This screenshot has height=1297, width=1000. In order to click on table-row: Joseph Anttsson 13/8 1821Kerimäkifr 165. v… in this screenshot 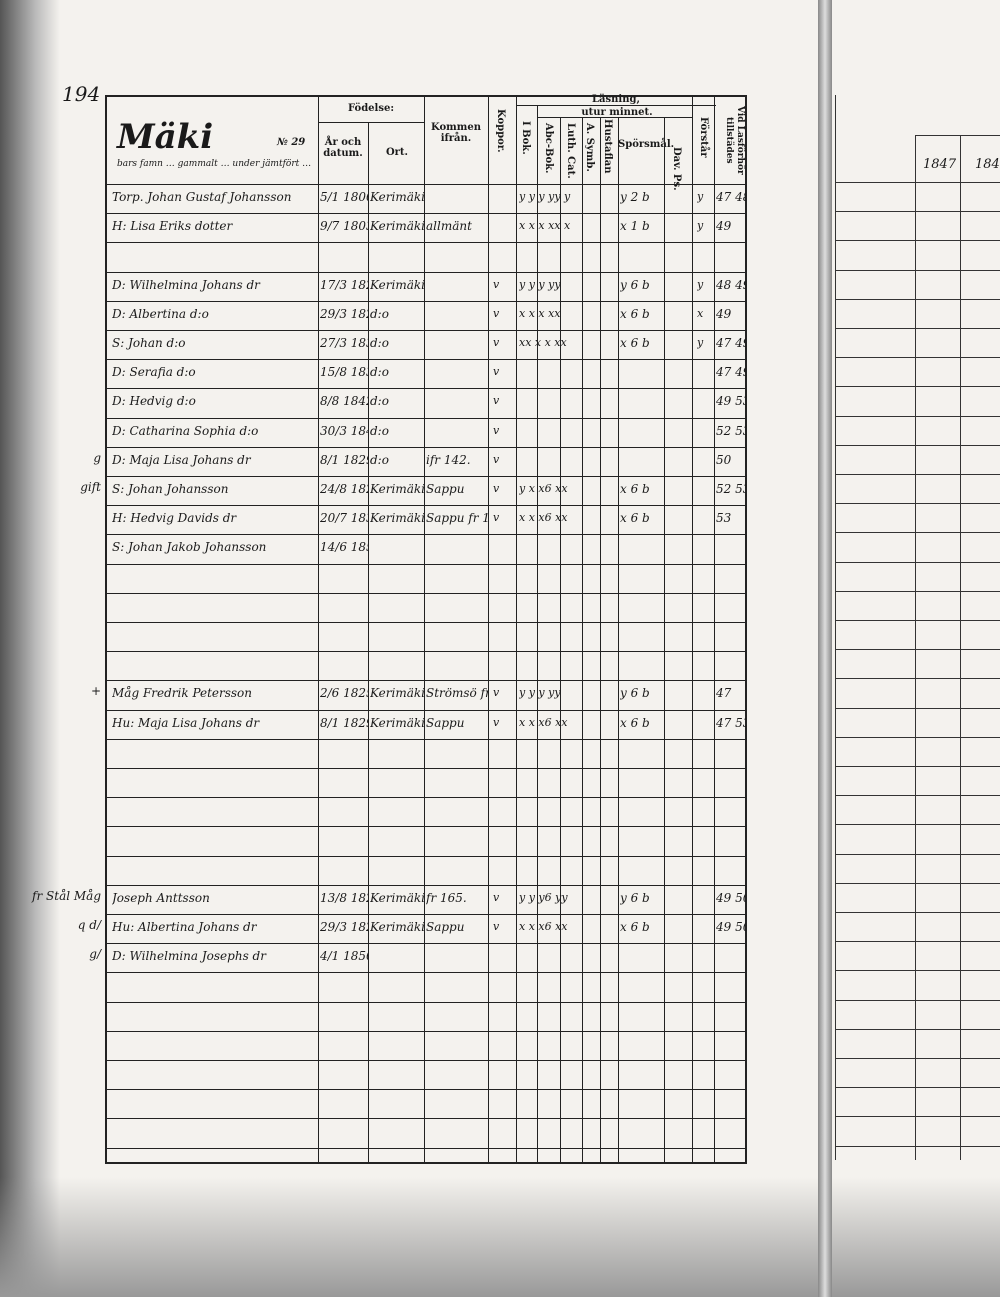, I will do `click(426, 899)`.